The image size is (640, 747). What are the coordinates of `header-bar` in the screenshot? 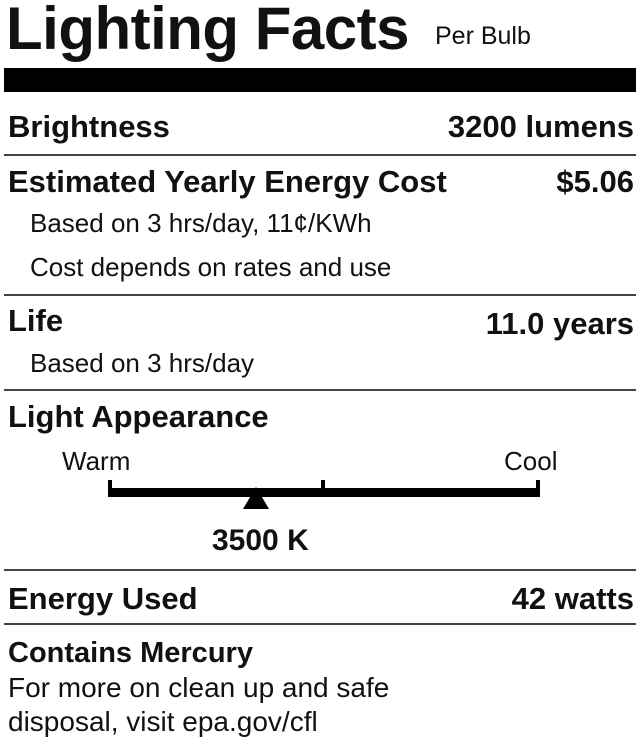 It's located at (320, 80).